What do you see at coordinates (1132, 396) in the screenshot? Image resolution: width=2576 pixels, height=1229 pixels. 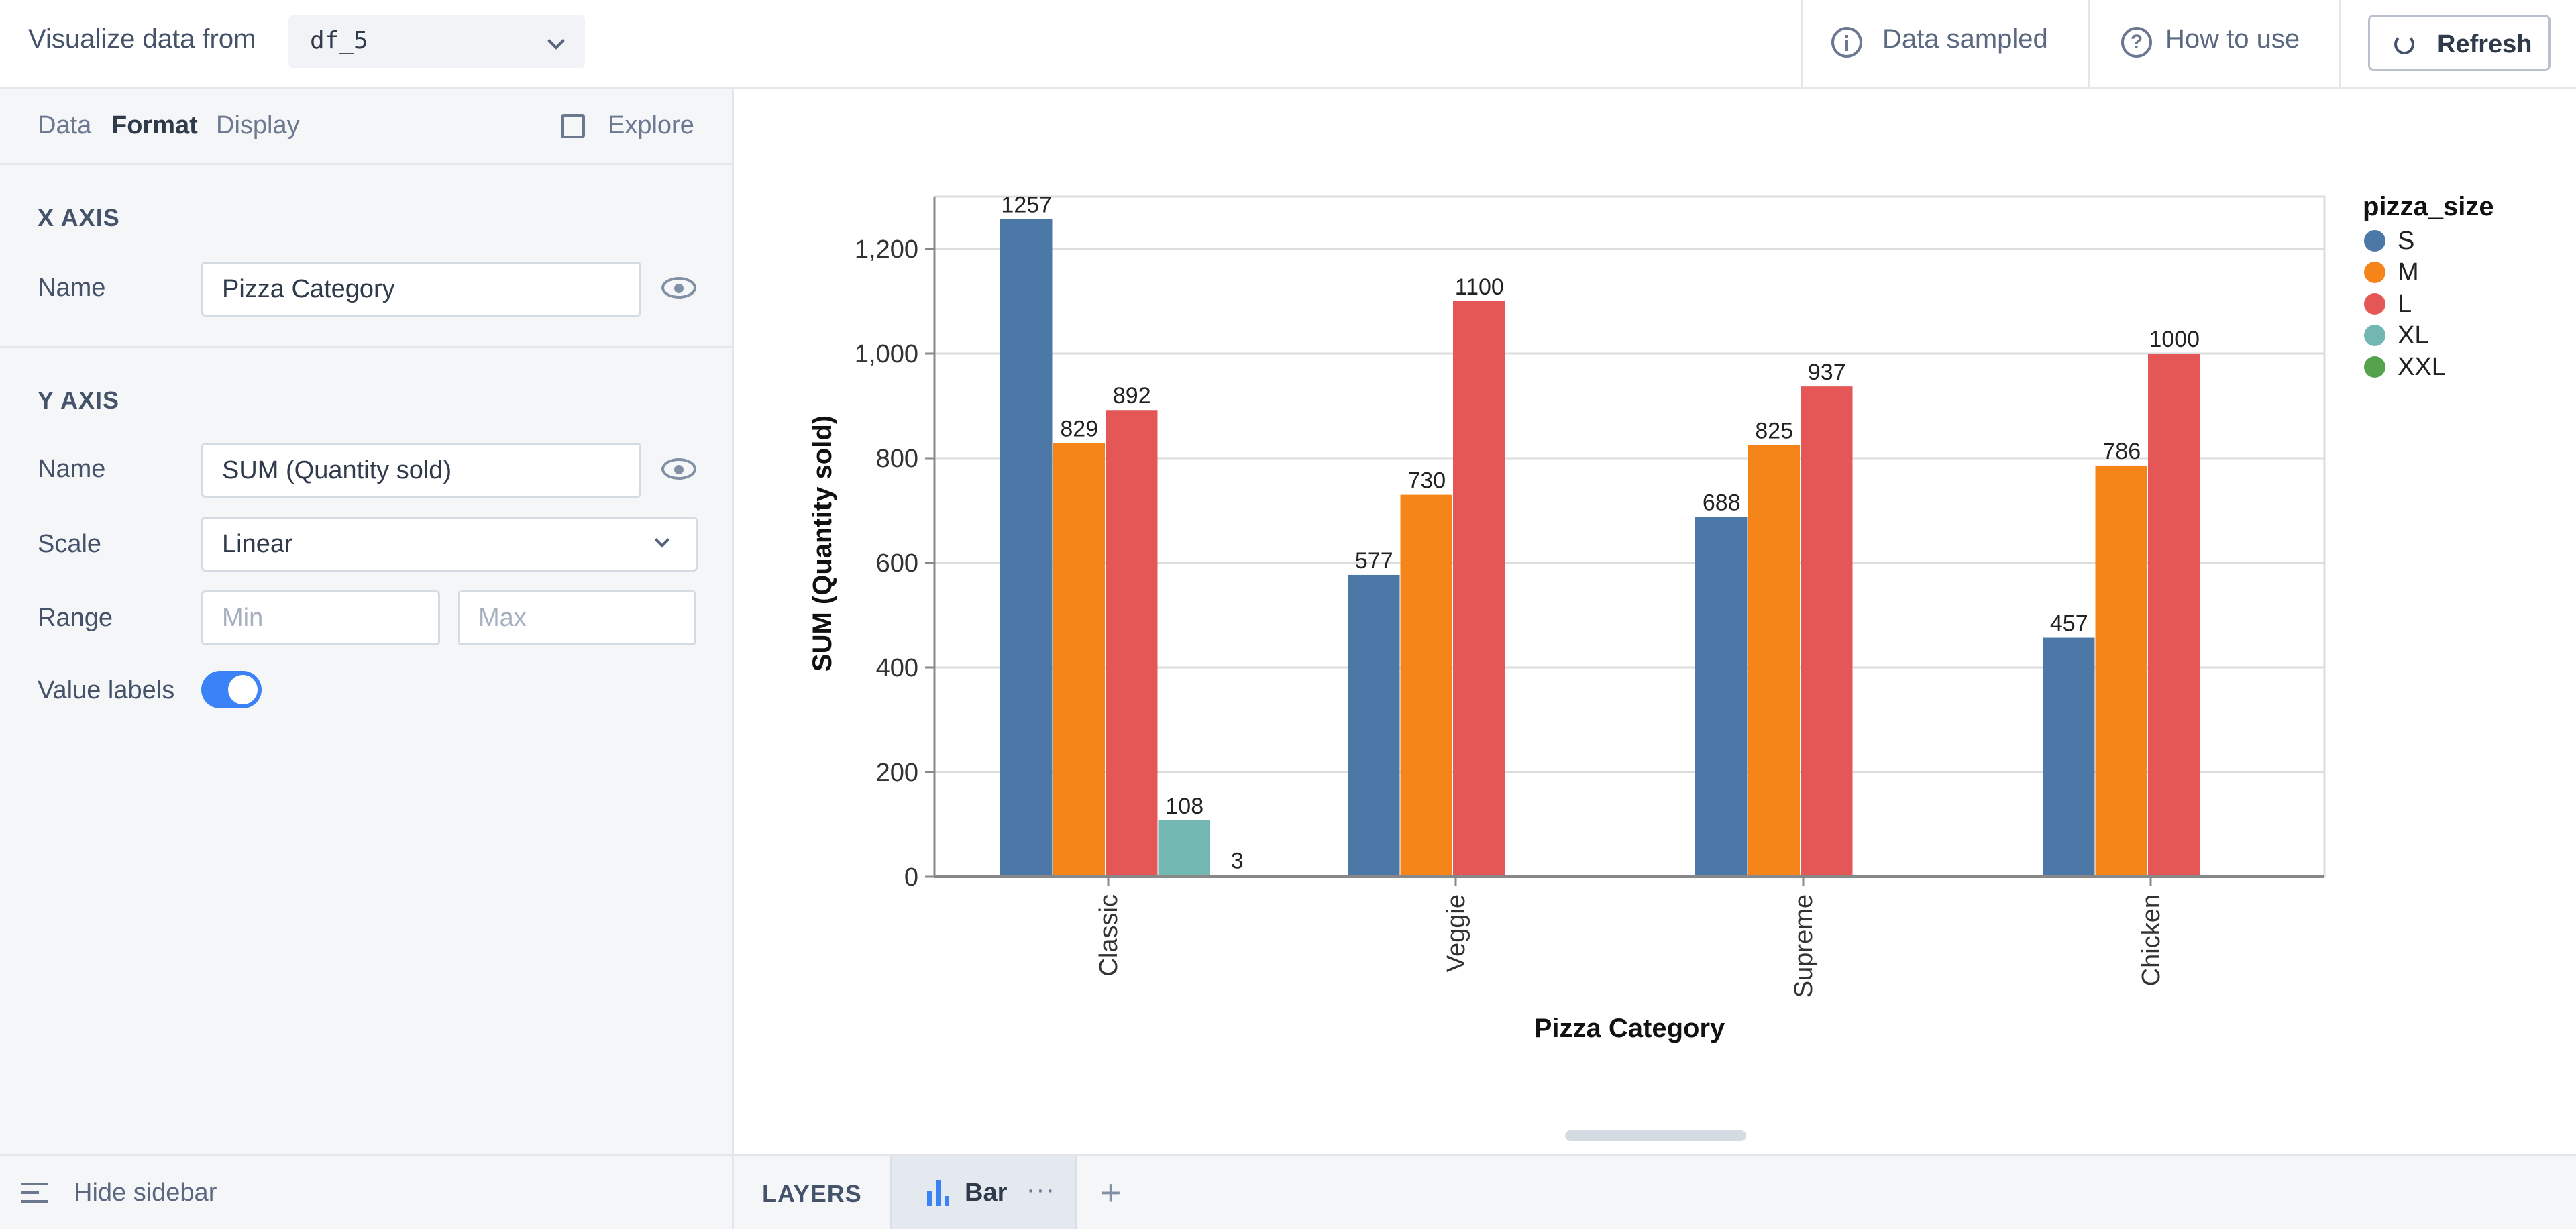 I see `data-label: 892` at bounding box center [1132, 396].